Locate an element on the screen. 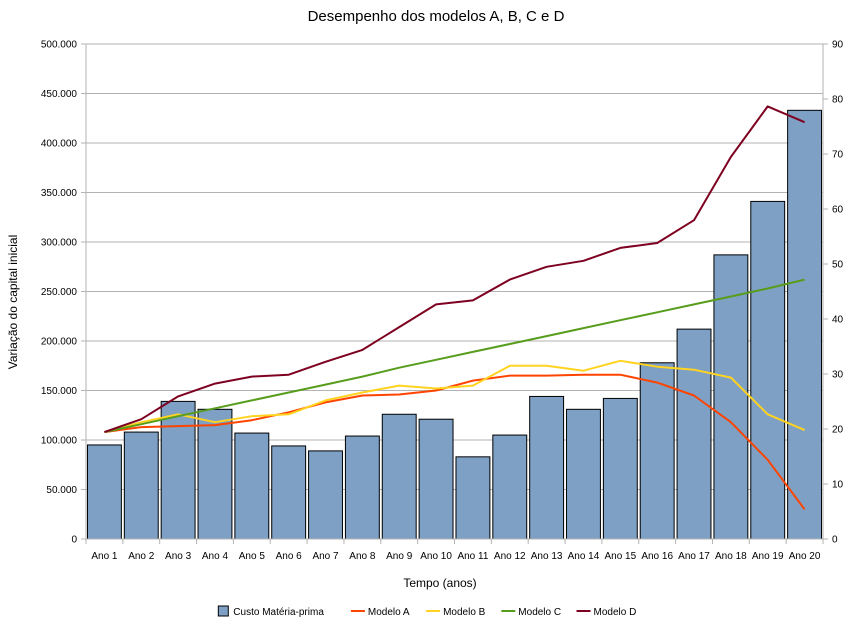  x-tick-label: Ano 5 is located at coordinates (252, 556).